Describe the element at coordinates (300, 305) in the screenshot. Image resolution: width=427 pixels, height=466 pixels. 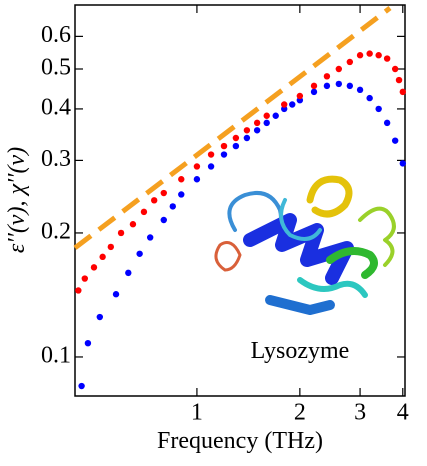
I see `strand` at that location.